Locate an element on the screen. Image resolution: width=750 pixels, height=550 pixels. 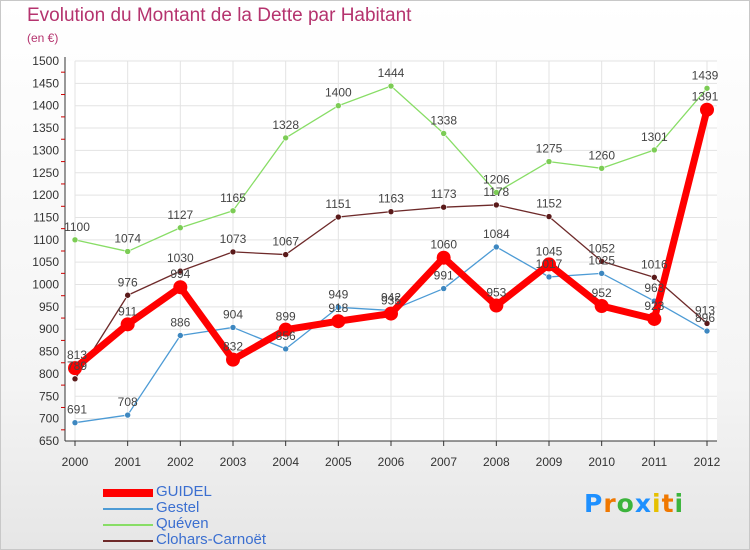
y-tick-label: 700 is located at coordinates (49, 419).